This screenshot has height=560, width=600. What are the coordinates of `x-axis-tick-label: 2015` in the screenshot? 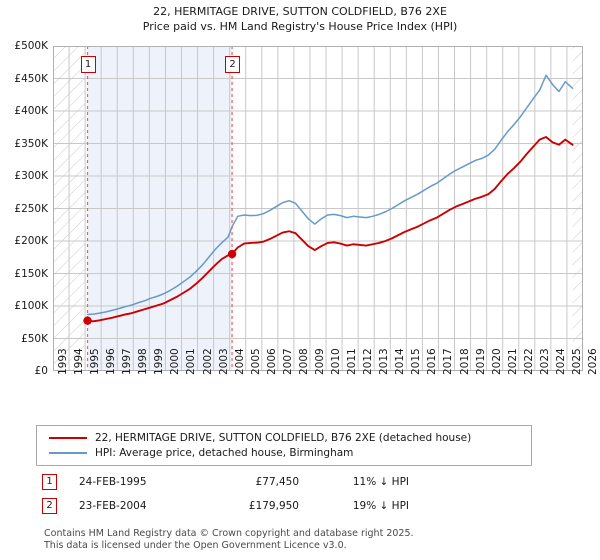 It's located at (416, 361).